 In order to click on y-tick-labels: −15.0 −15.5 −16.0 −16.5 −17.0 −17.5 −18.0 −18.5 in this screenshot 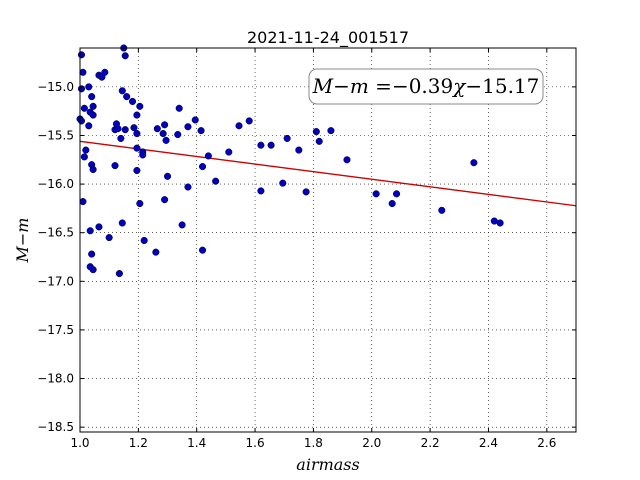, I will do `click(55, 257)`.